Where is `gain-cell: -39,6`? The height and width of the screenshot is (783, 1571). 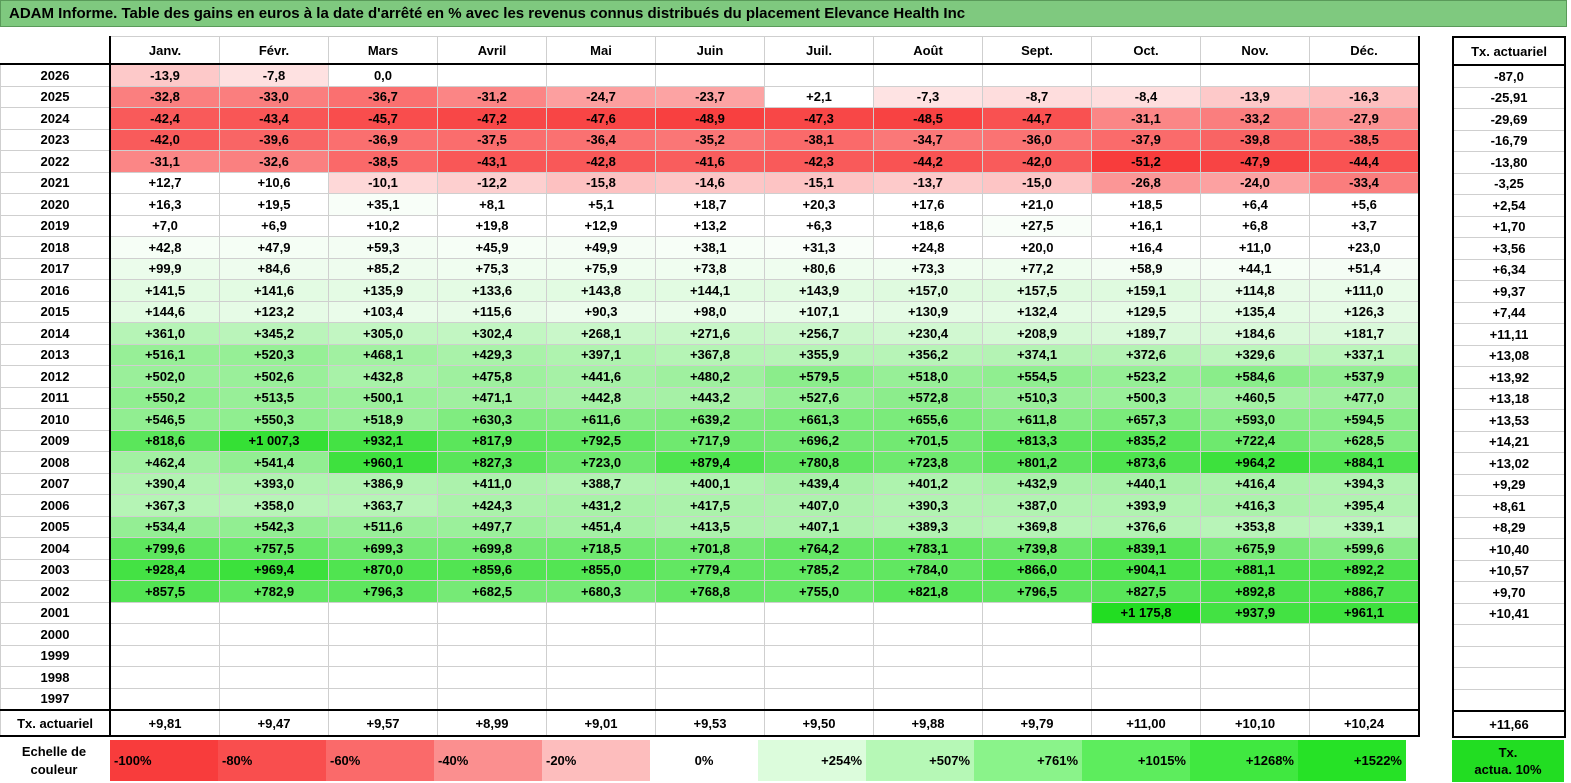 gain-cell: -39,6 is located at coordinates (274, 139).